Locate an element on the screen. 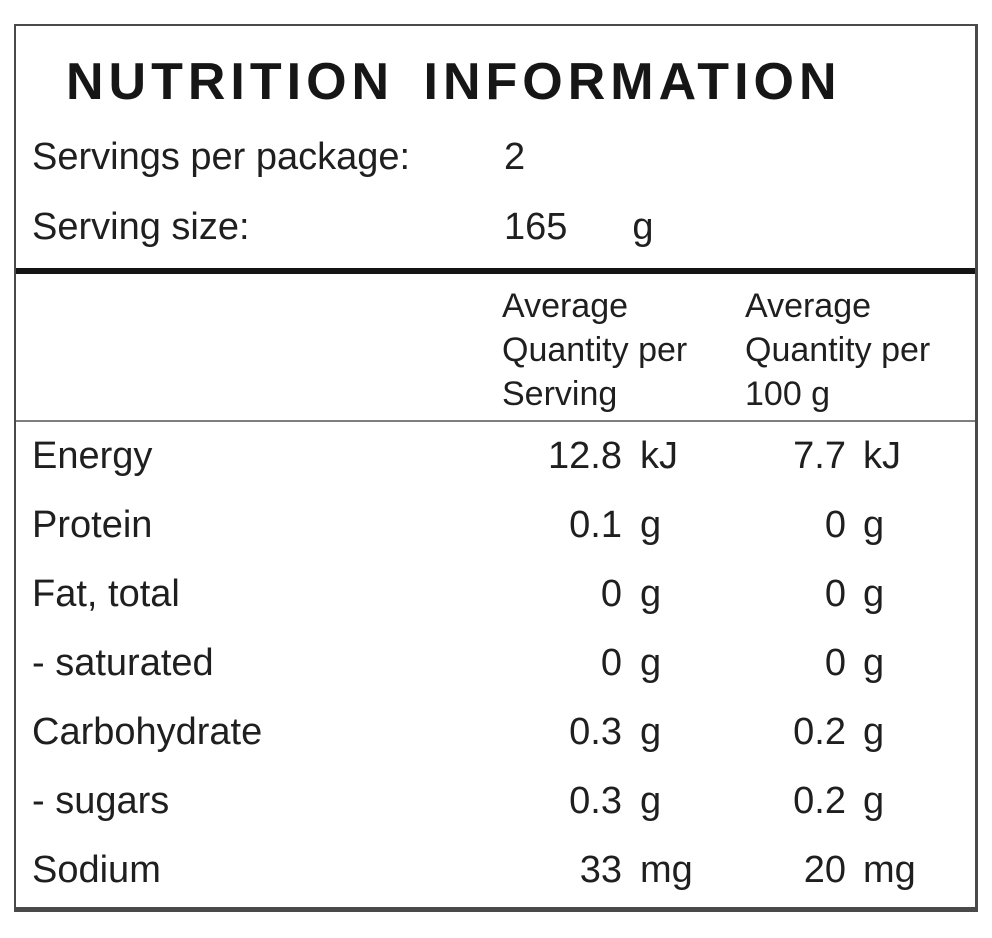 The height and width of the screenshot is (938, 992). serving-size-unit: g is located at coordinates (643, 227).